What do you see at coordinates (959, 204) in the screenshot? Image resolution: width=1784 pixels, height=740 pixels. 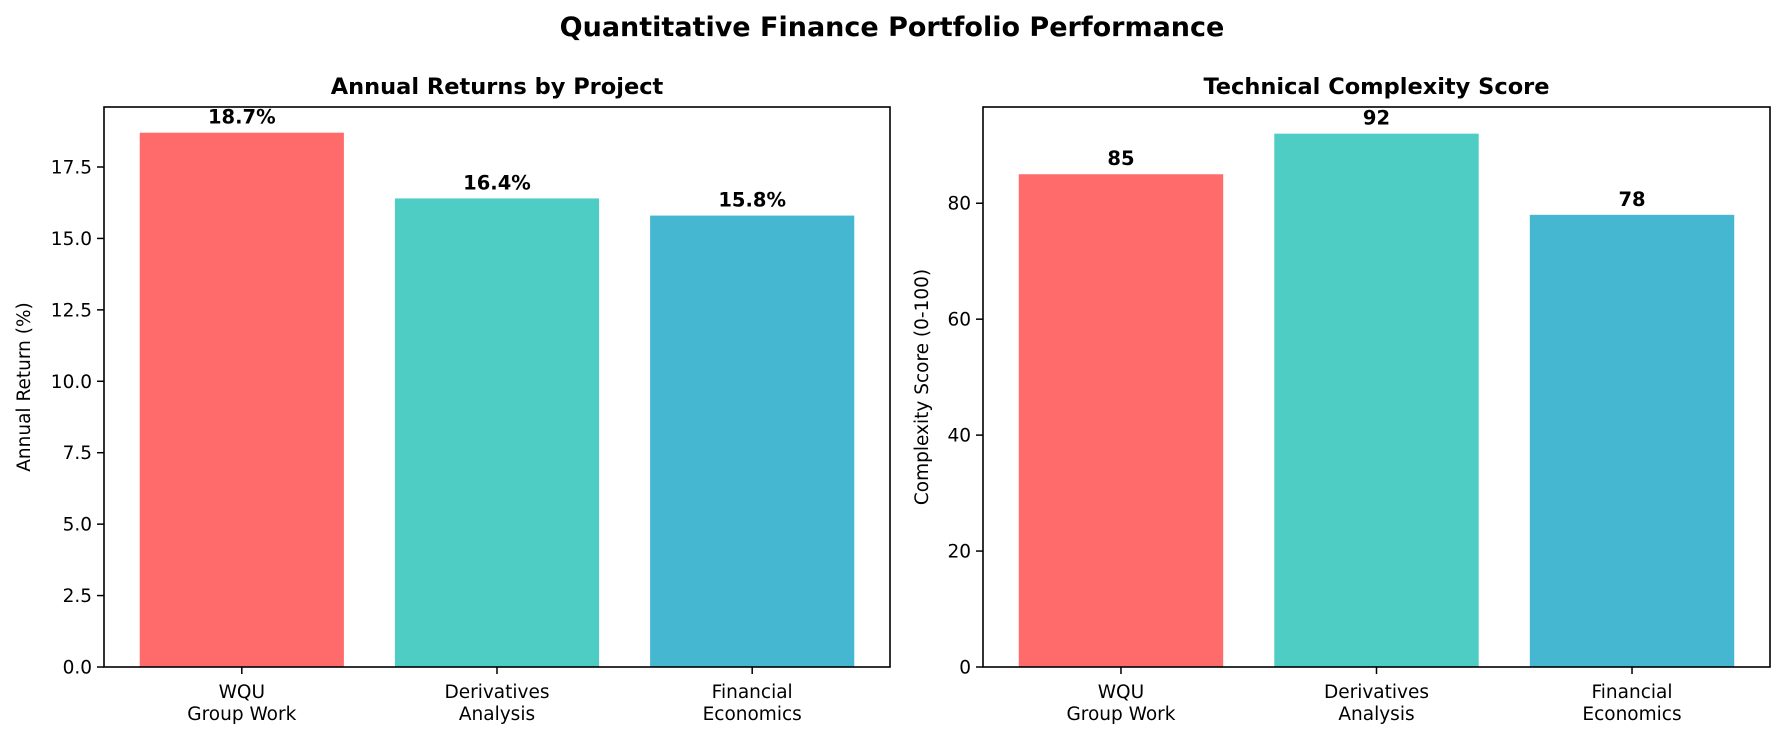 I see `y-tick-label: 80` at bounding box center [959, 204].